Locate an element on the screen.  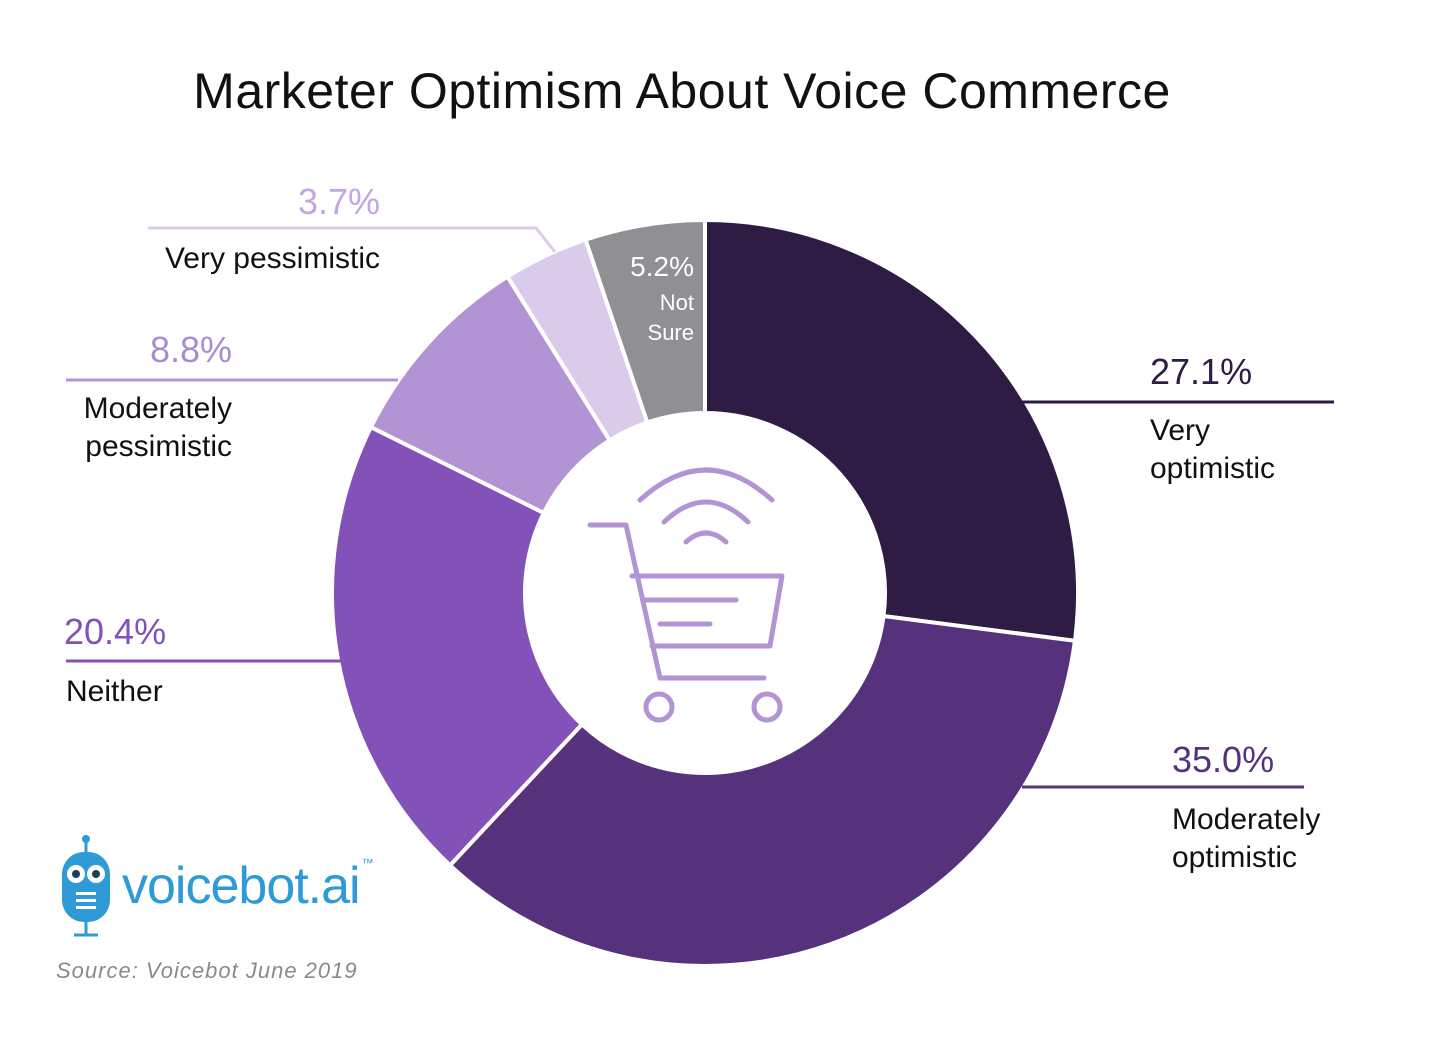
name-label-moderately-pessimistic-1: pessimistic is located at coordinates (158, 446).